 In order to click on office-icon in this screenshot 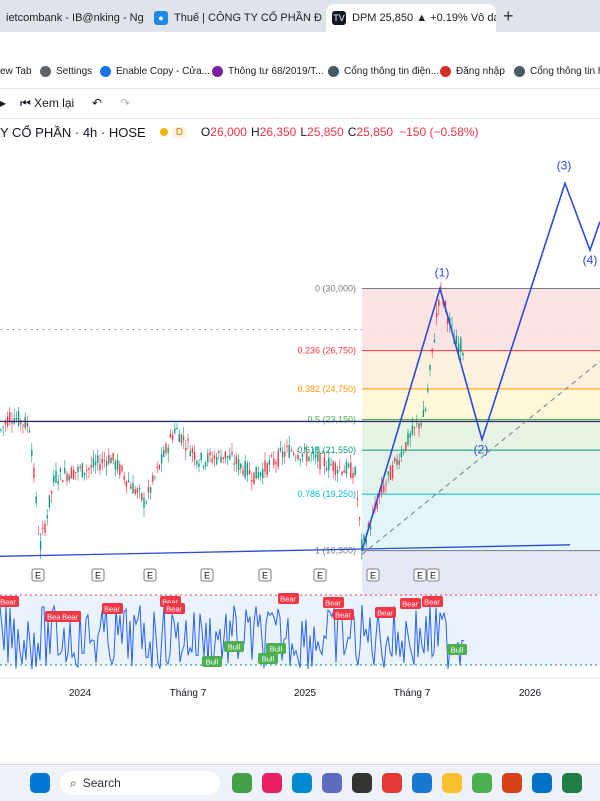, I will do `click(512, 783)`.